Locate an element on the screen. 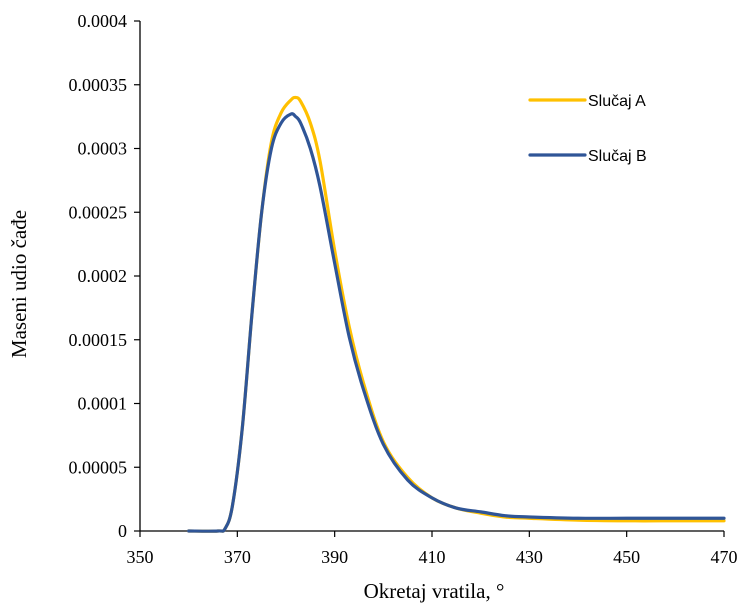 This screenshot has width=744, height=606. y-tick-label: 0.0004 is located at coordinates (103, 21).